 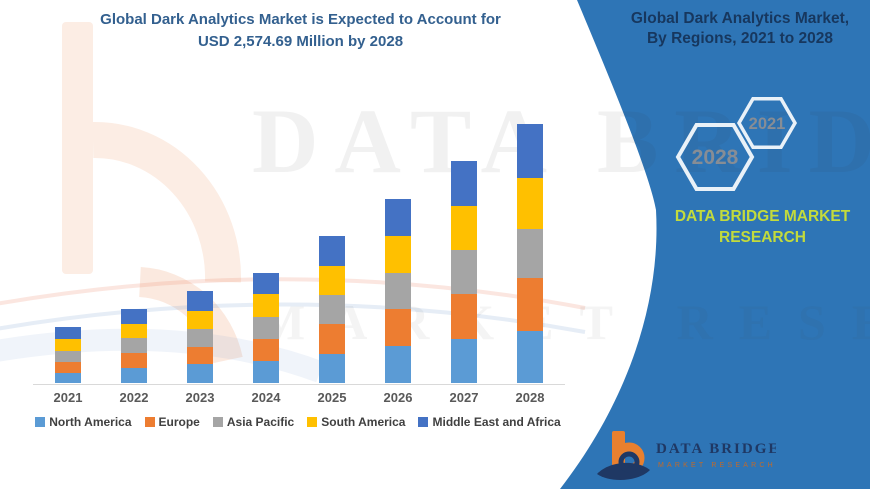 I want to click on bar-stack-2028, so click(x=530, y=253).